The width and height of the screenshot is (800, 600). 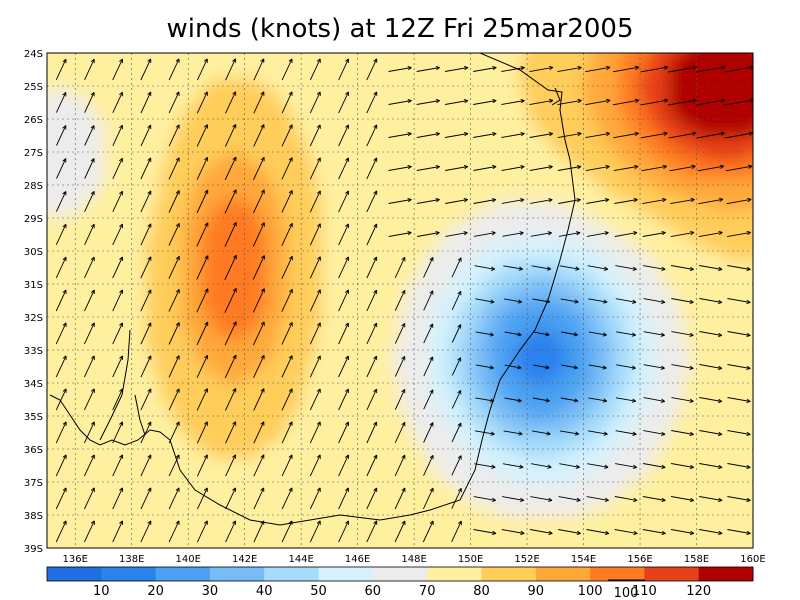 I want to click on lon-tick-label: 140E, so click(x=187, y=559).